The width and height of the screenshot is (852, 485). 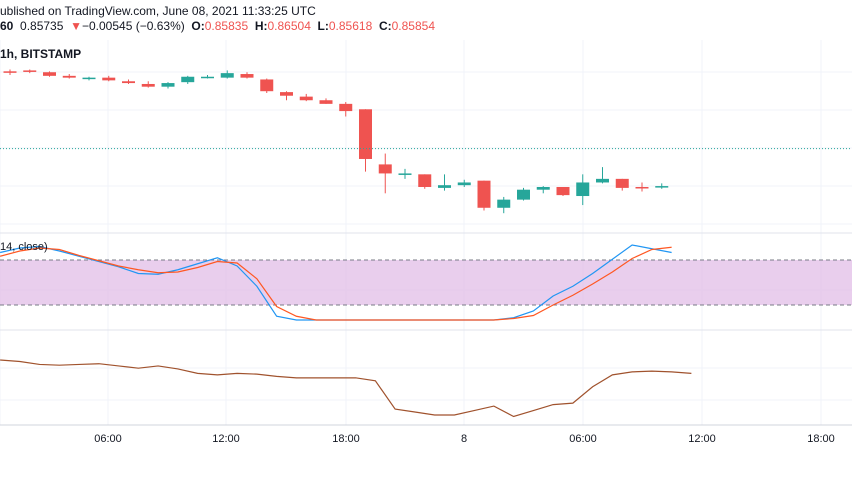 What do you see at coordinates (821, 439) in the screenshot?
I see `x-tick-label-6: 18:00` at bounding box center [821, 439].